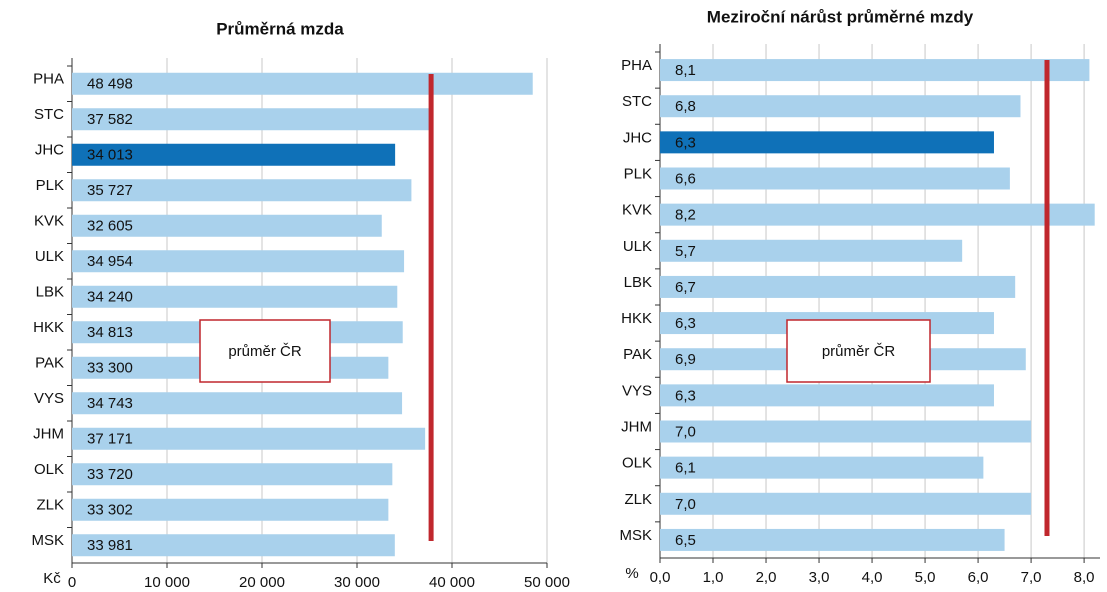  I want to click on data-label: 33 981, so click(110, 545).